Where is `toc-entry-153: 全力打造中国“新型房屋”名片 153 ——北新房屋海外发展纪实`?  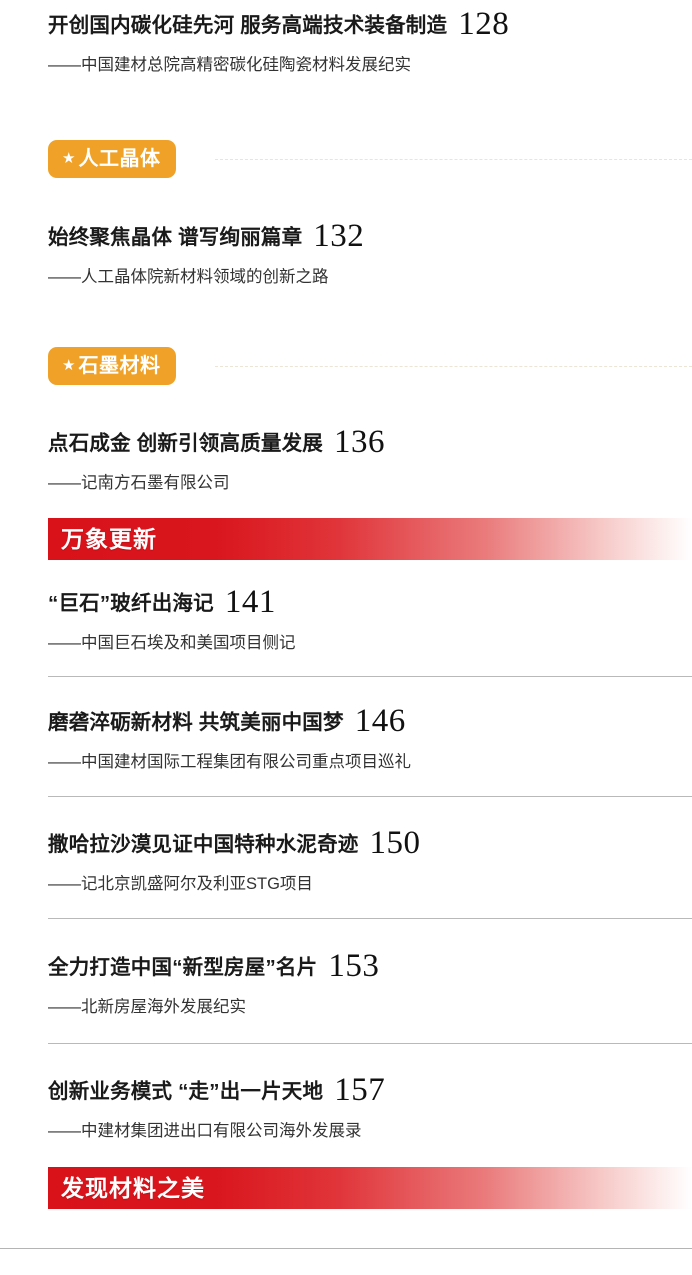
toc-entry-153: 全力打造中国“新型房屋”名片 153 ——北新房屋海外发展纪实 is located at coordinates (213, 982).